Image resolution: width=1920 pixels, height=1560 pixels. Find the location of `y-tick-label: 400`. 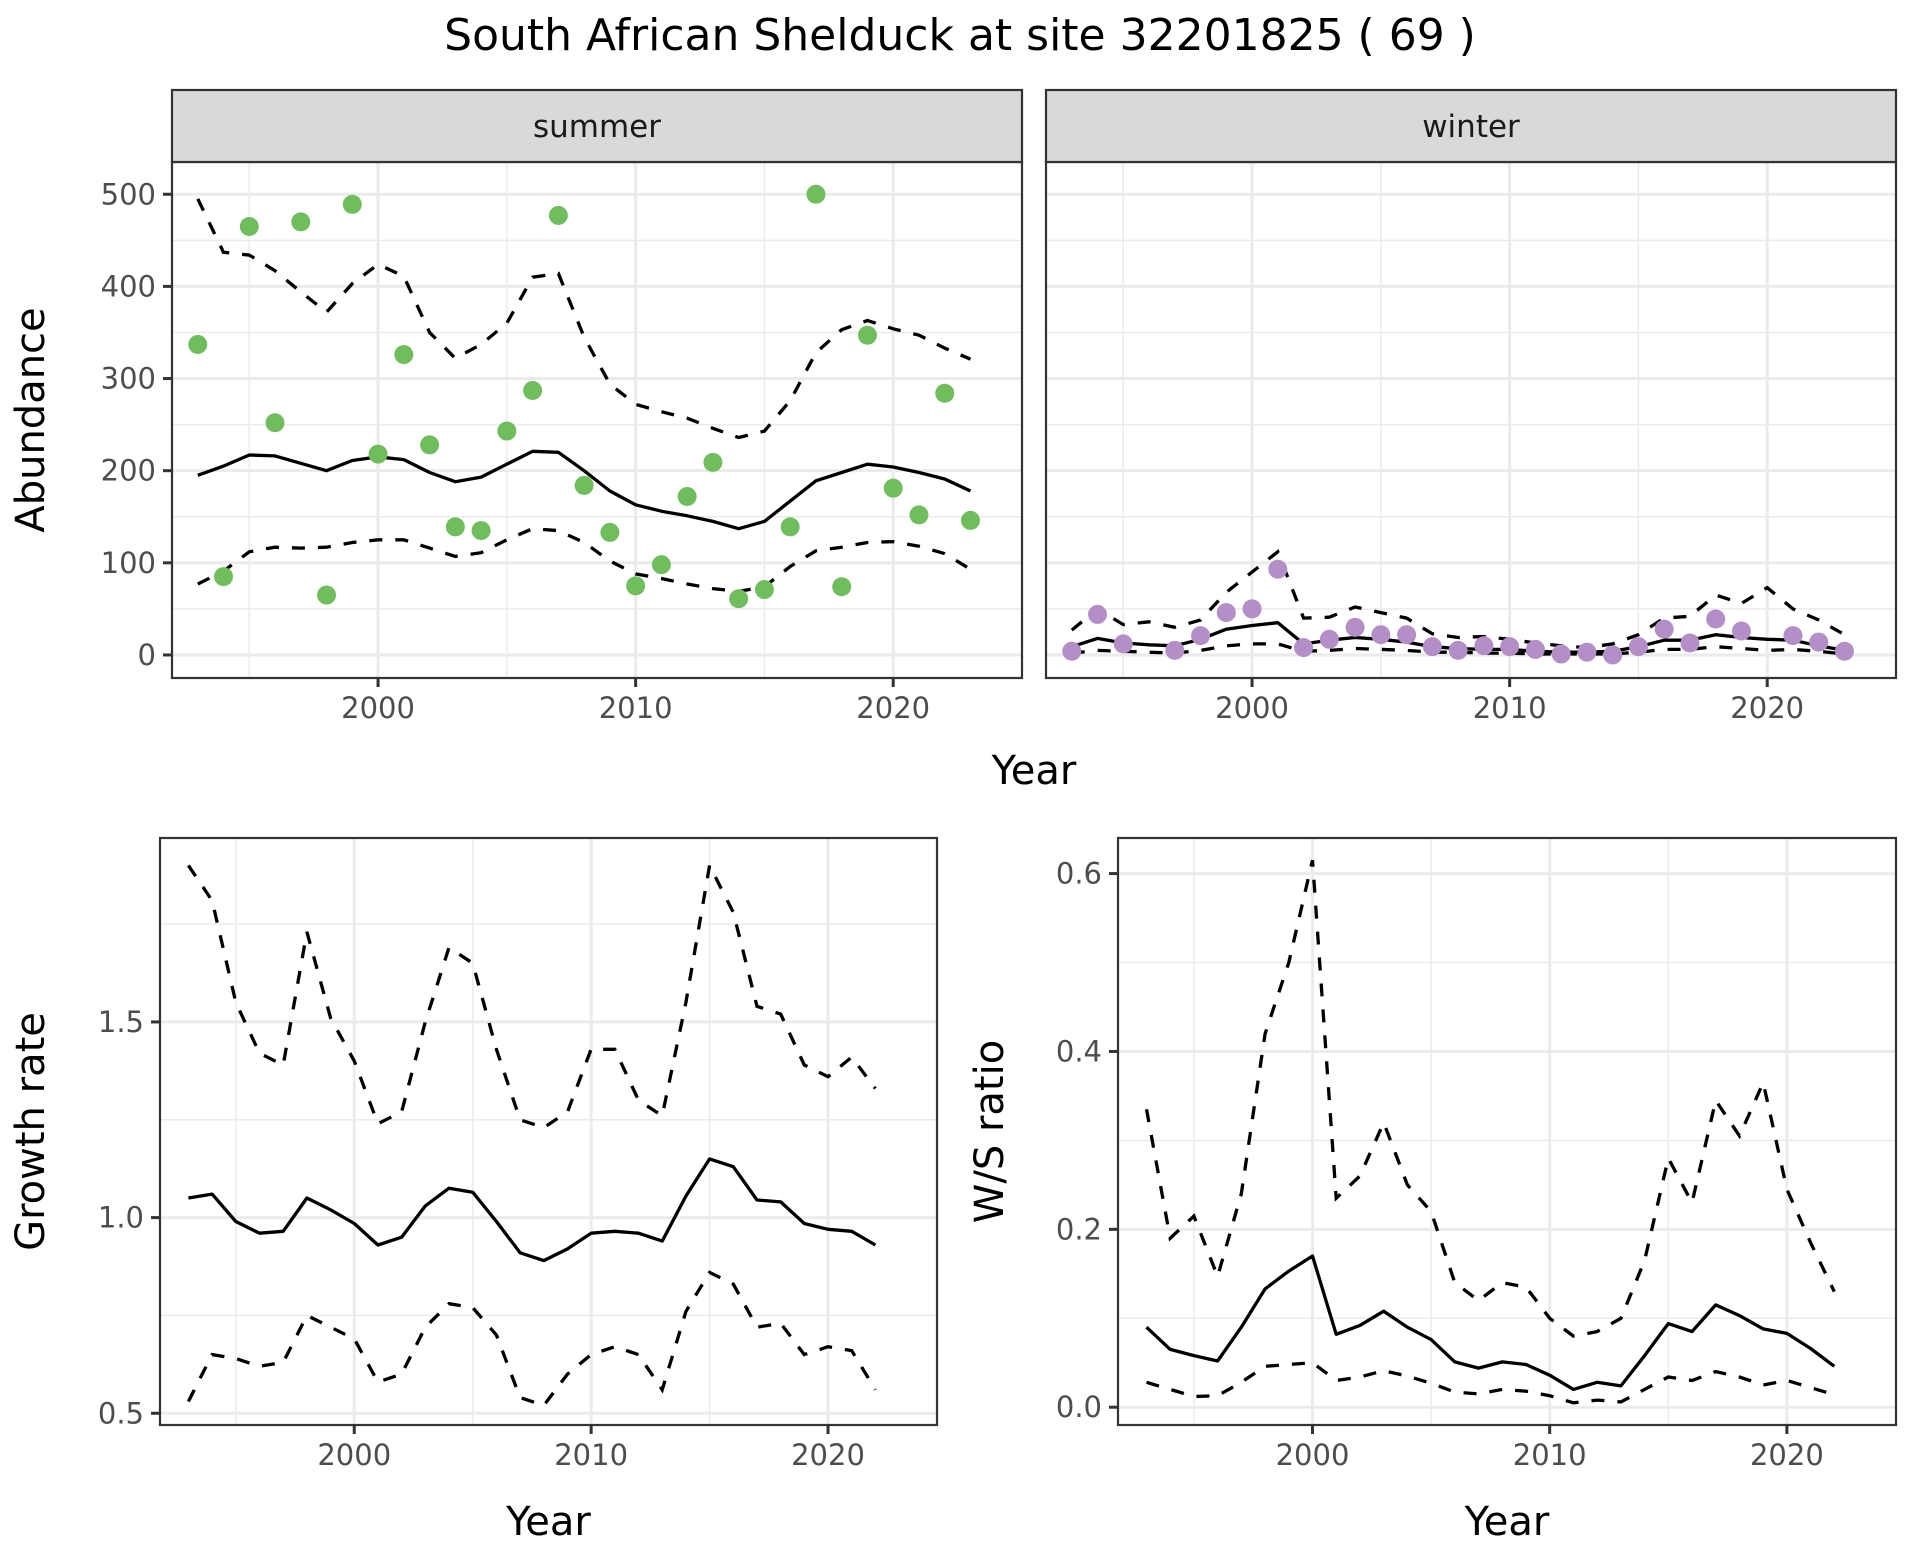

y-tick-label: 400 is located at coordinates (128, 286).